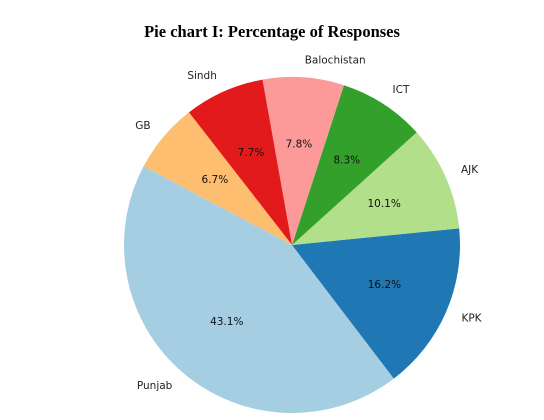 Image resolution: width=544 pixels, height=420 pixels. What do you see at coordinates (303, 160) in the screenshot?
I see `pie-slice-balochistan` at bounding box center [303, 160].